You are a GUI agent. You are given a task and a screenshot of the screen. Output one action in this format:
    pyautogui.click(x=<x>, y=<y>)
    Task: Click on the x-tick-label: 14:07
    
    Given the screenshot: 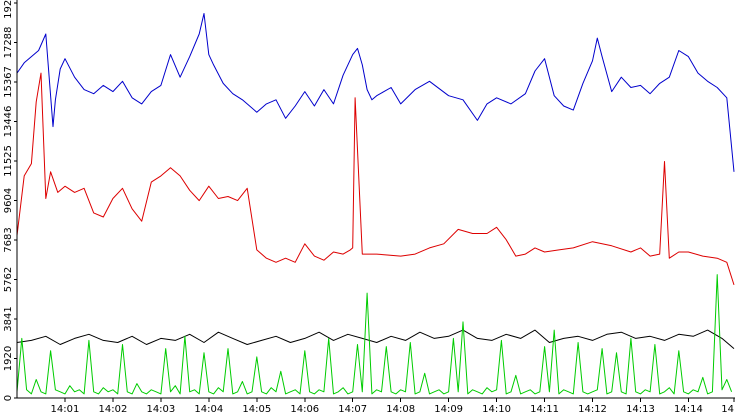 What is the action you would take?
    pyautogui.click(x=352, y=409)
    